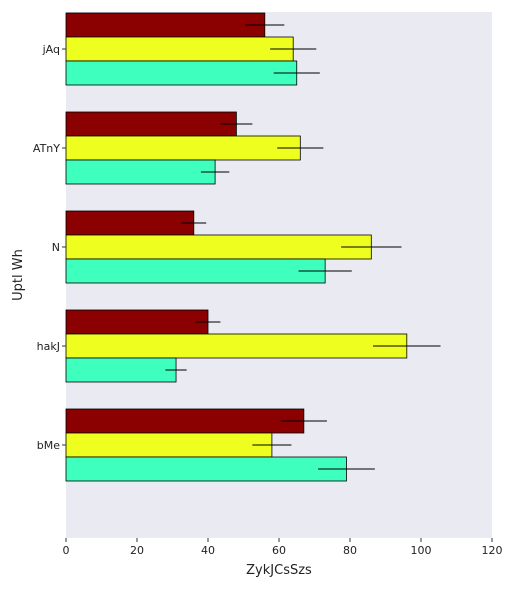 The width and height of the screenshot is (518, 592). What do you see at coordinates (18, 275) in the screenshot?
I see `y-axis-title: Uptl Wh` at bounding box center [18, 275].